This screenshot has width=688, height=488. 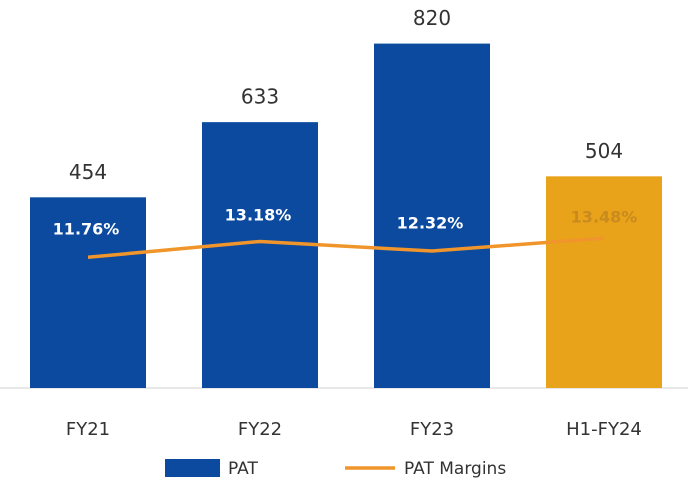 I want to click on legend-label: PAT, so click(x=243, y=469).